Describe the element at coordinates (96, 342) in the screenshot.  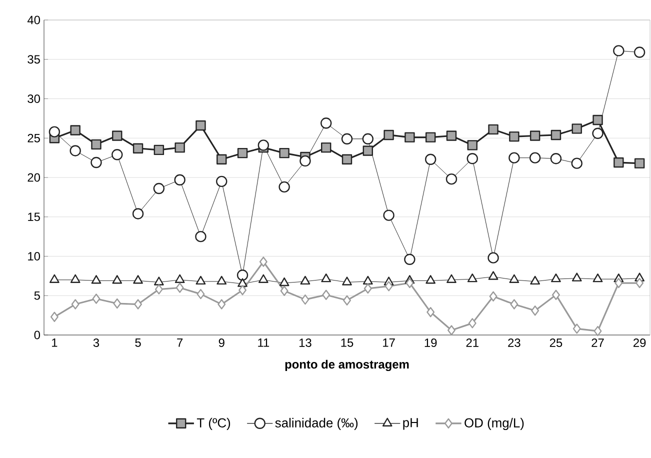
I see `x-tick-label: 3` at that location.